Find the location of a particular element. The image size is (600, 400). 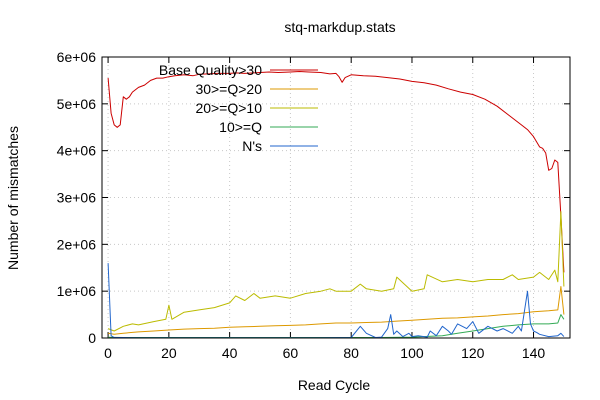

y-axis-label: Number of mismatches is located at coordinates (13, 198).